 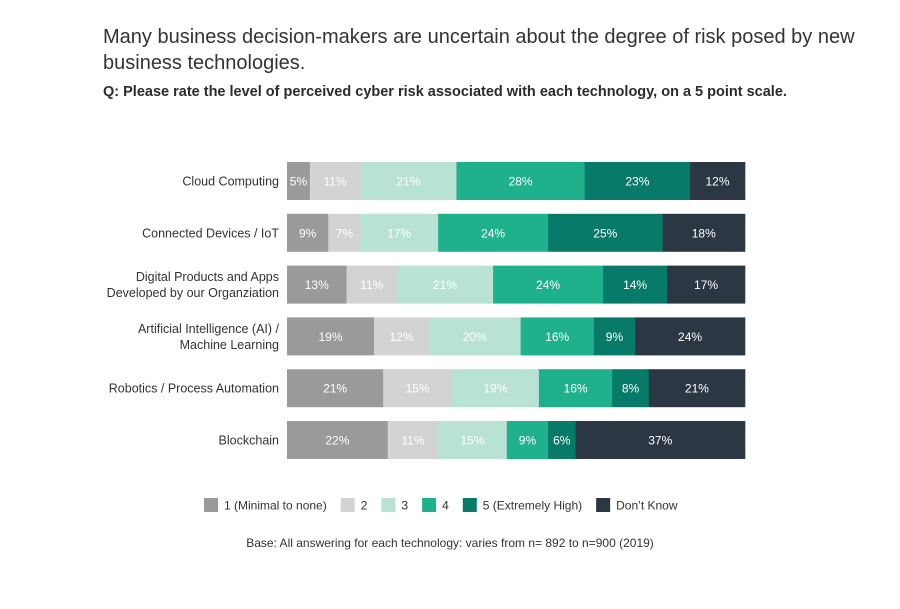 What do you see at coordinates (603, 505) in the screenshot?
I see `legend-swatch-don-t-know` at bounding box center [603, 505].